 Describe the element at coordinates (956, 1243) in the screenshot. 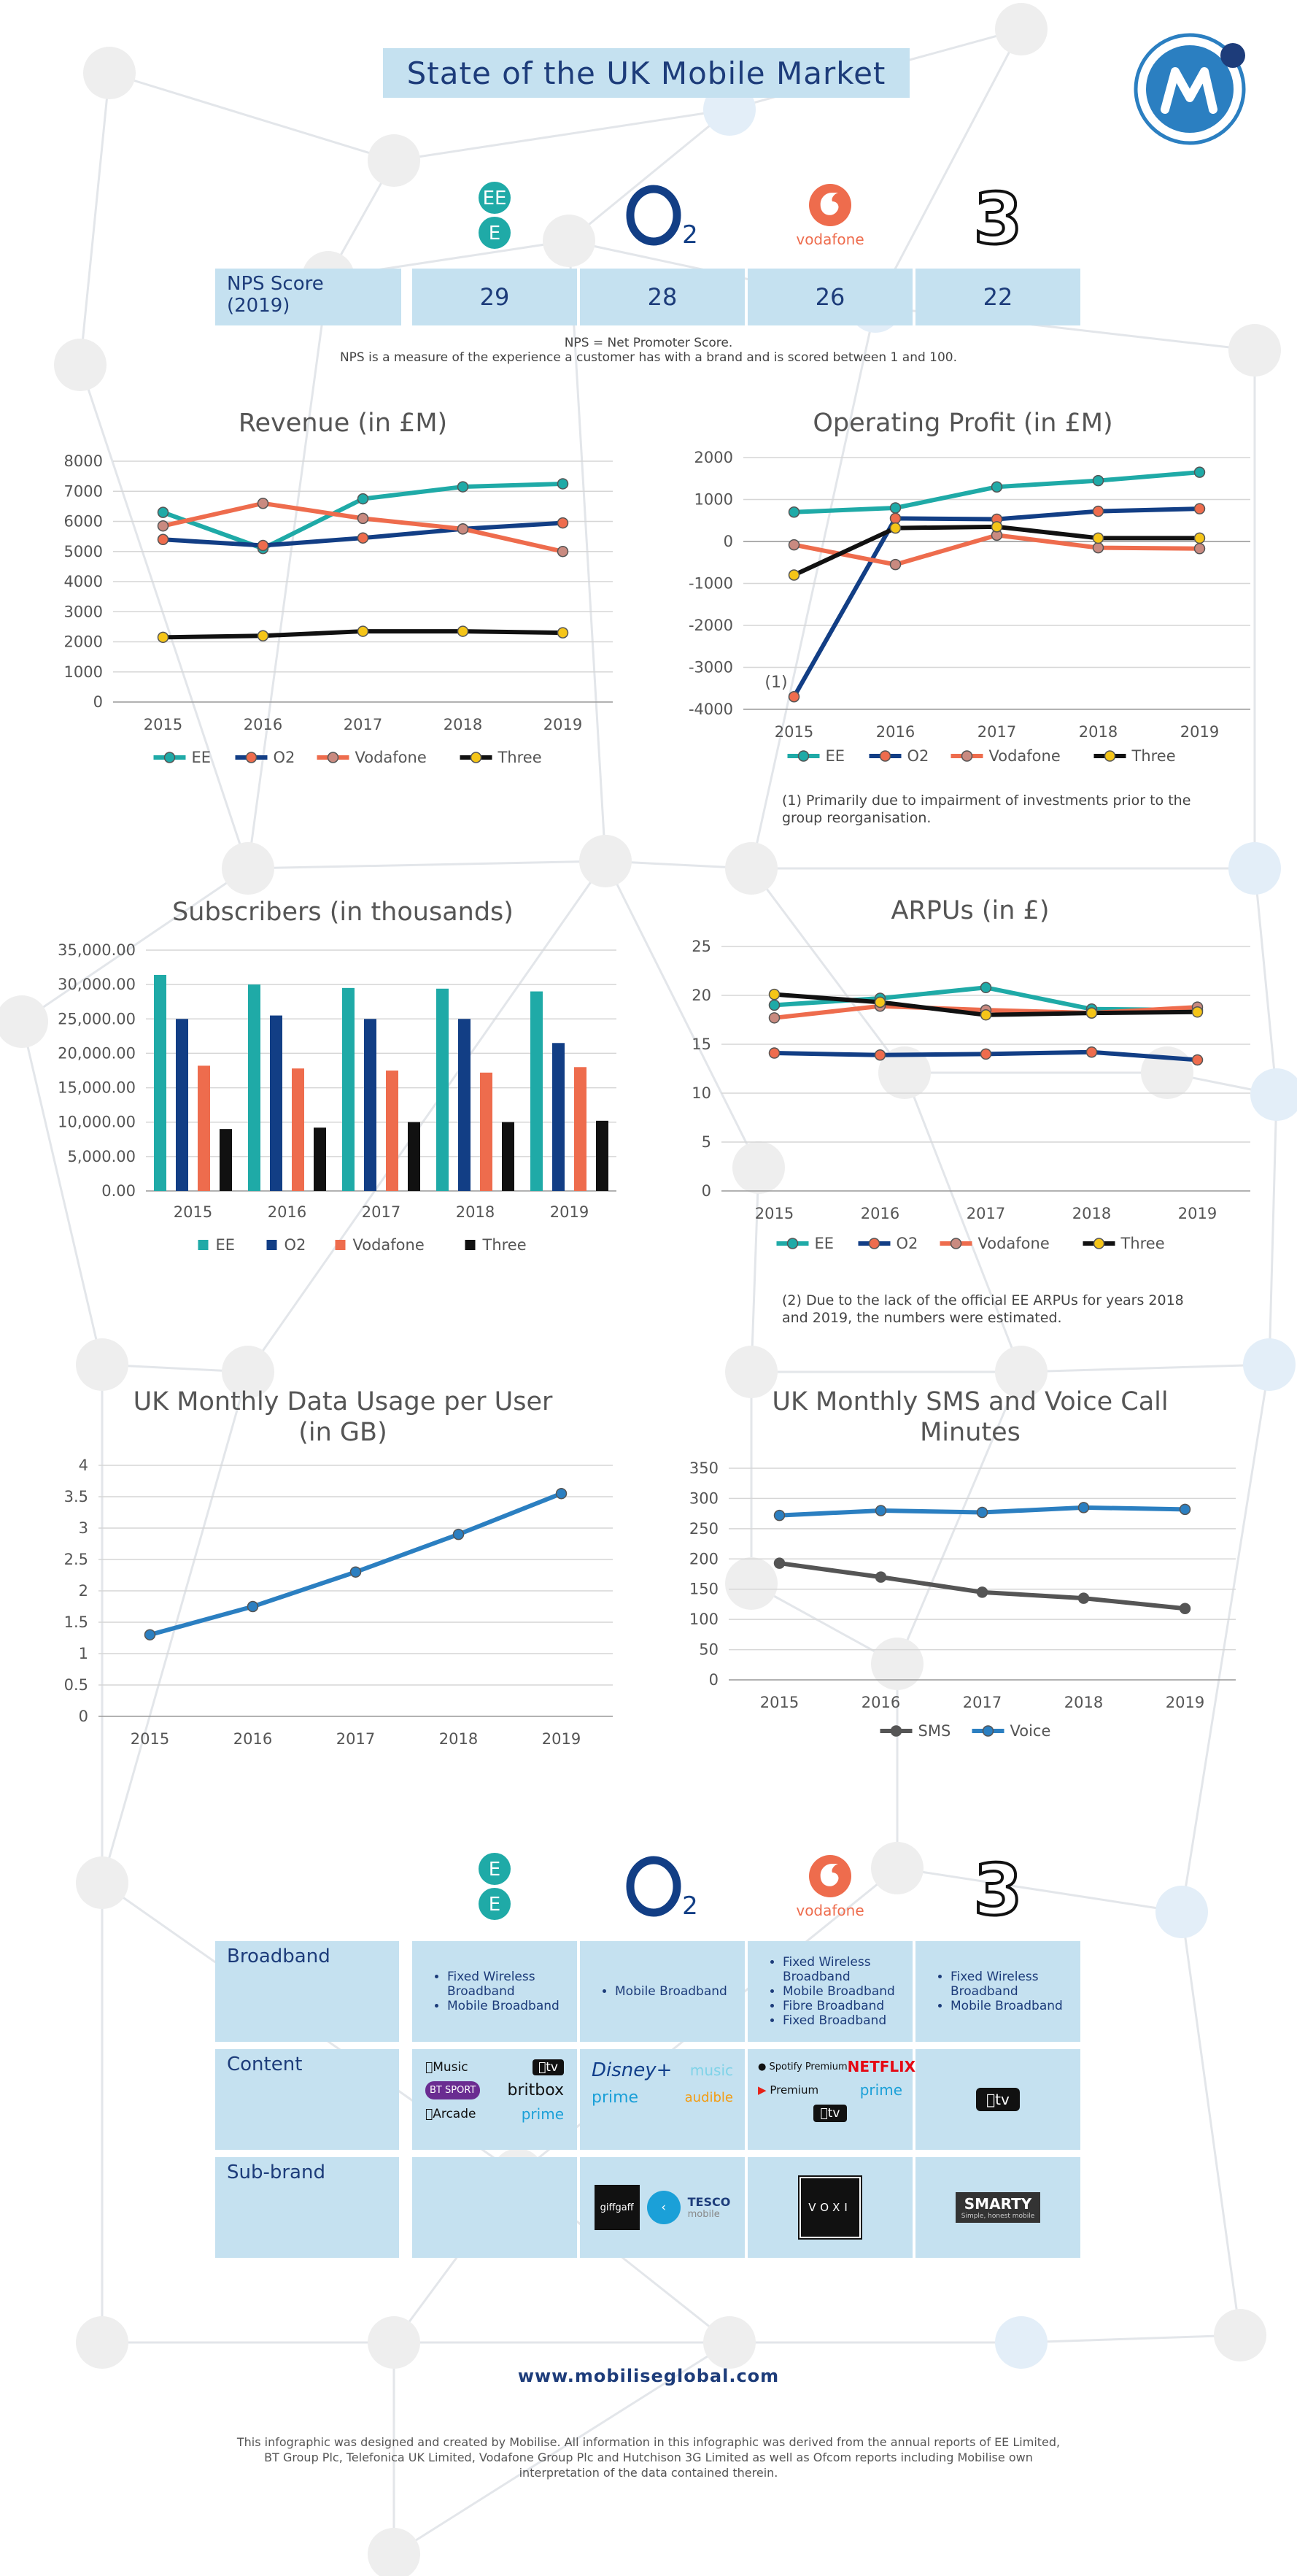

I see `legend-marker` at that location.